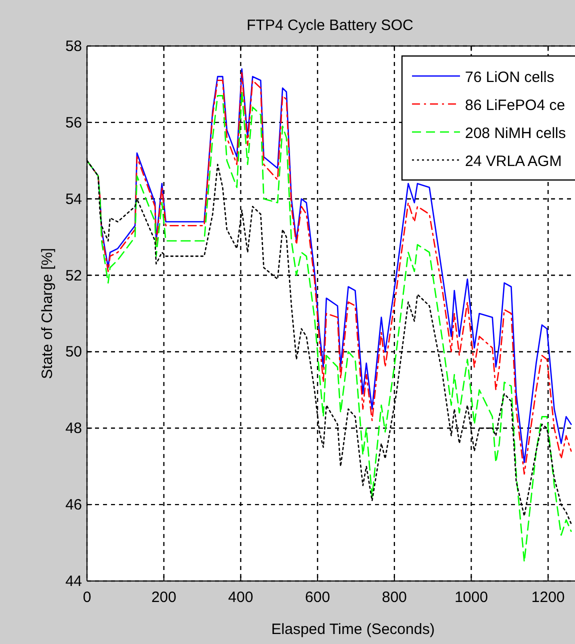 This screenshot has height=644, width=575. What do you see at coordinates (353, 629) in the screenshot?
I see `x-axis-title: Elasped Time (Seconds)` at bounding box center [353, 629].